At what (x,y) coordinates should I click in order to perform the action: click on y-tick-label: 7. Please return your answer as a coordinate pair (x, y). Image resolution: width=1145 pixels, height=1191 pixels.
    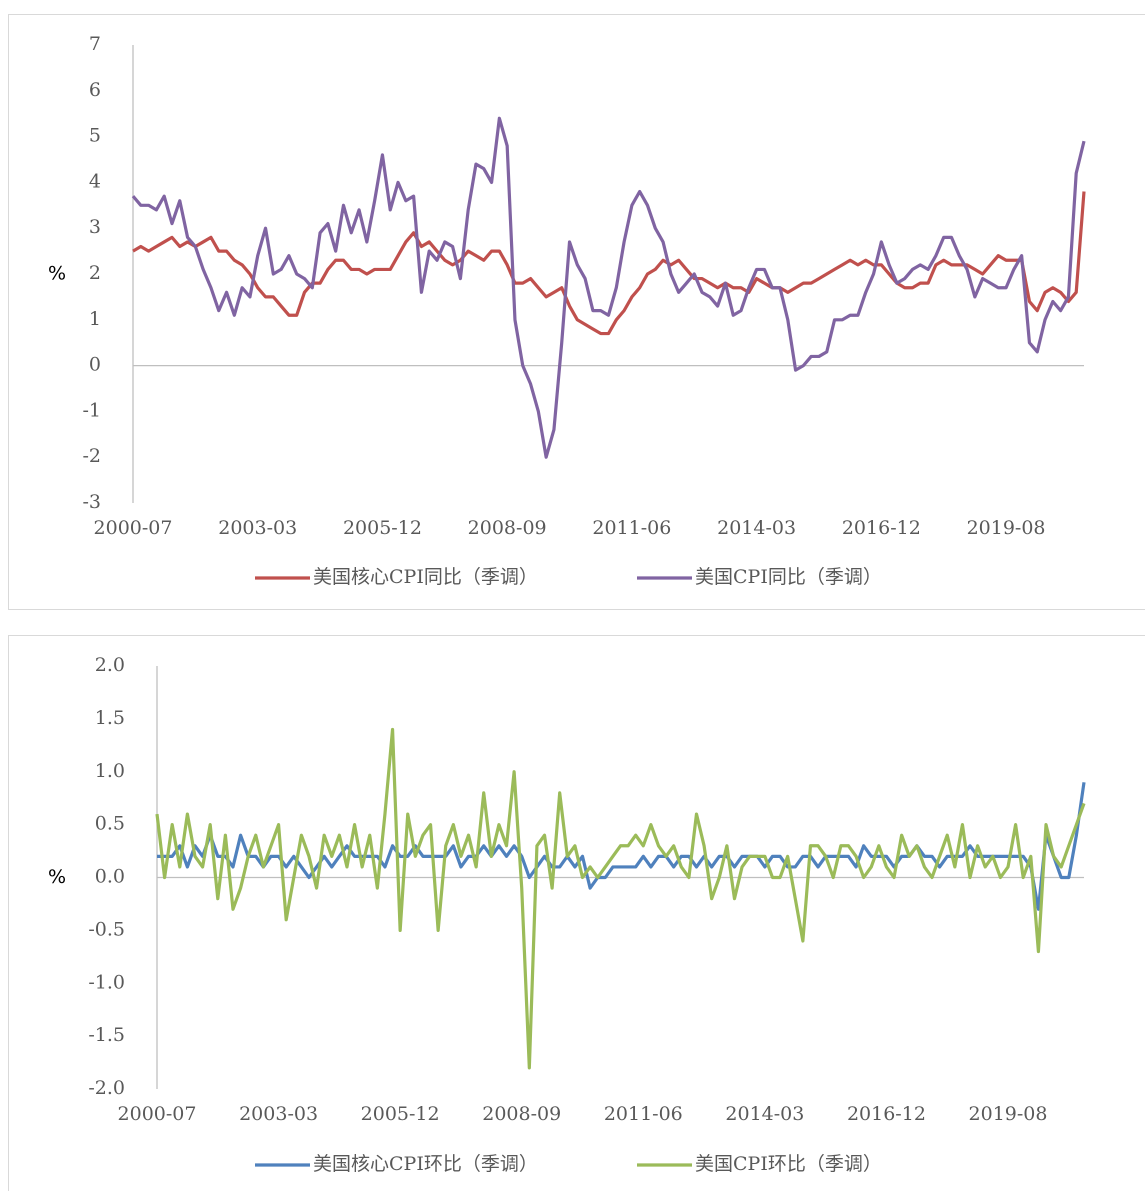
    Looking at the image, I should click on (95, 44).